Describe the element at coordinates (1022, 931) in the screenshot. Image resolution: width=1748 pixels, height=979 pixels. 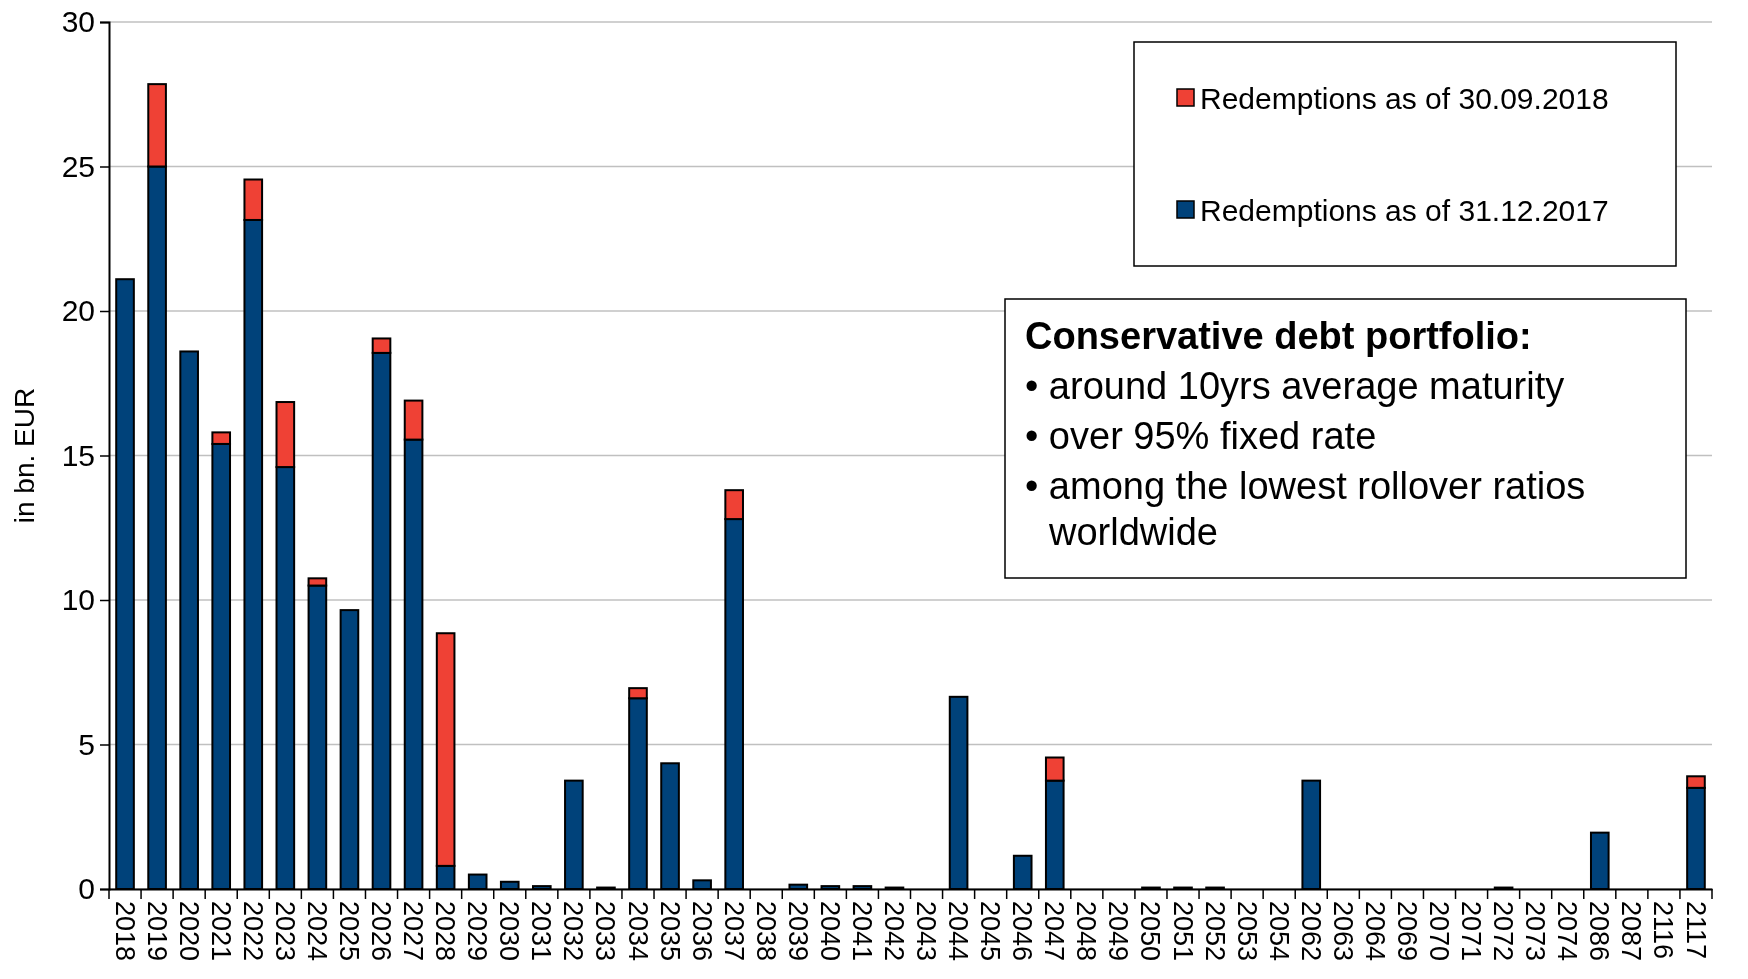
I see `x-tick-label: 2046` at that location.